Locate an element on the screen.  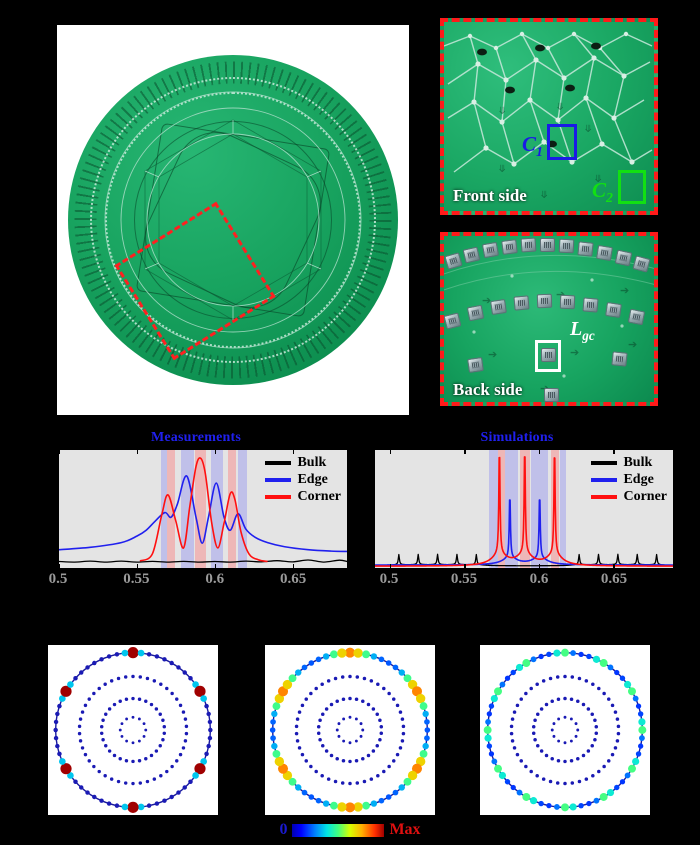
legend-row-corner: Corner is located at coordinates (629, 497).